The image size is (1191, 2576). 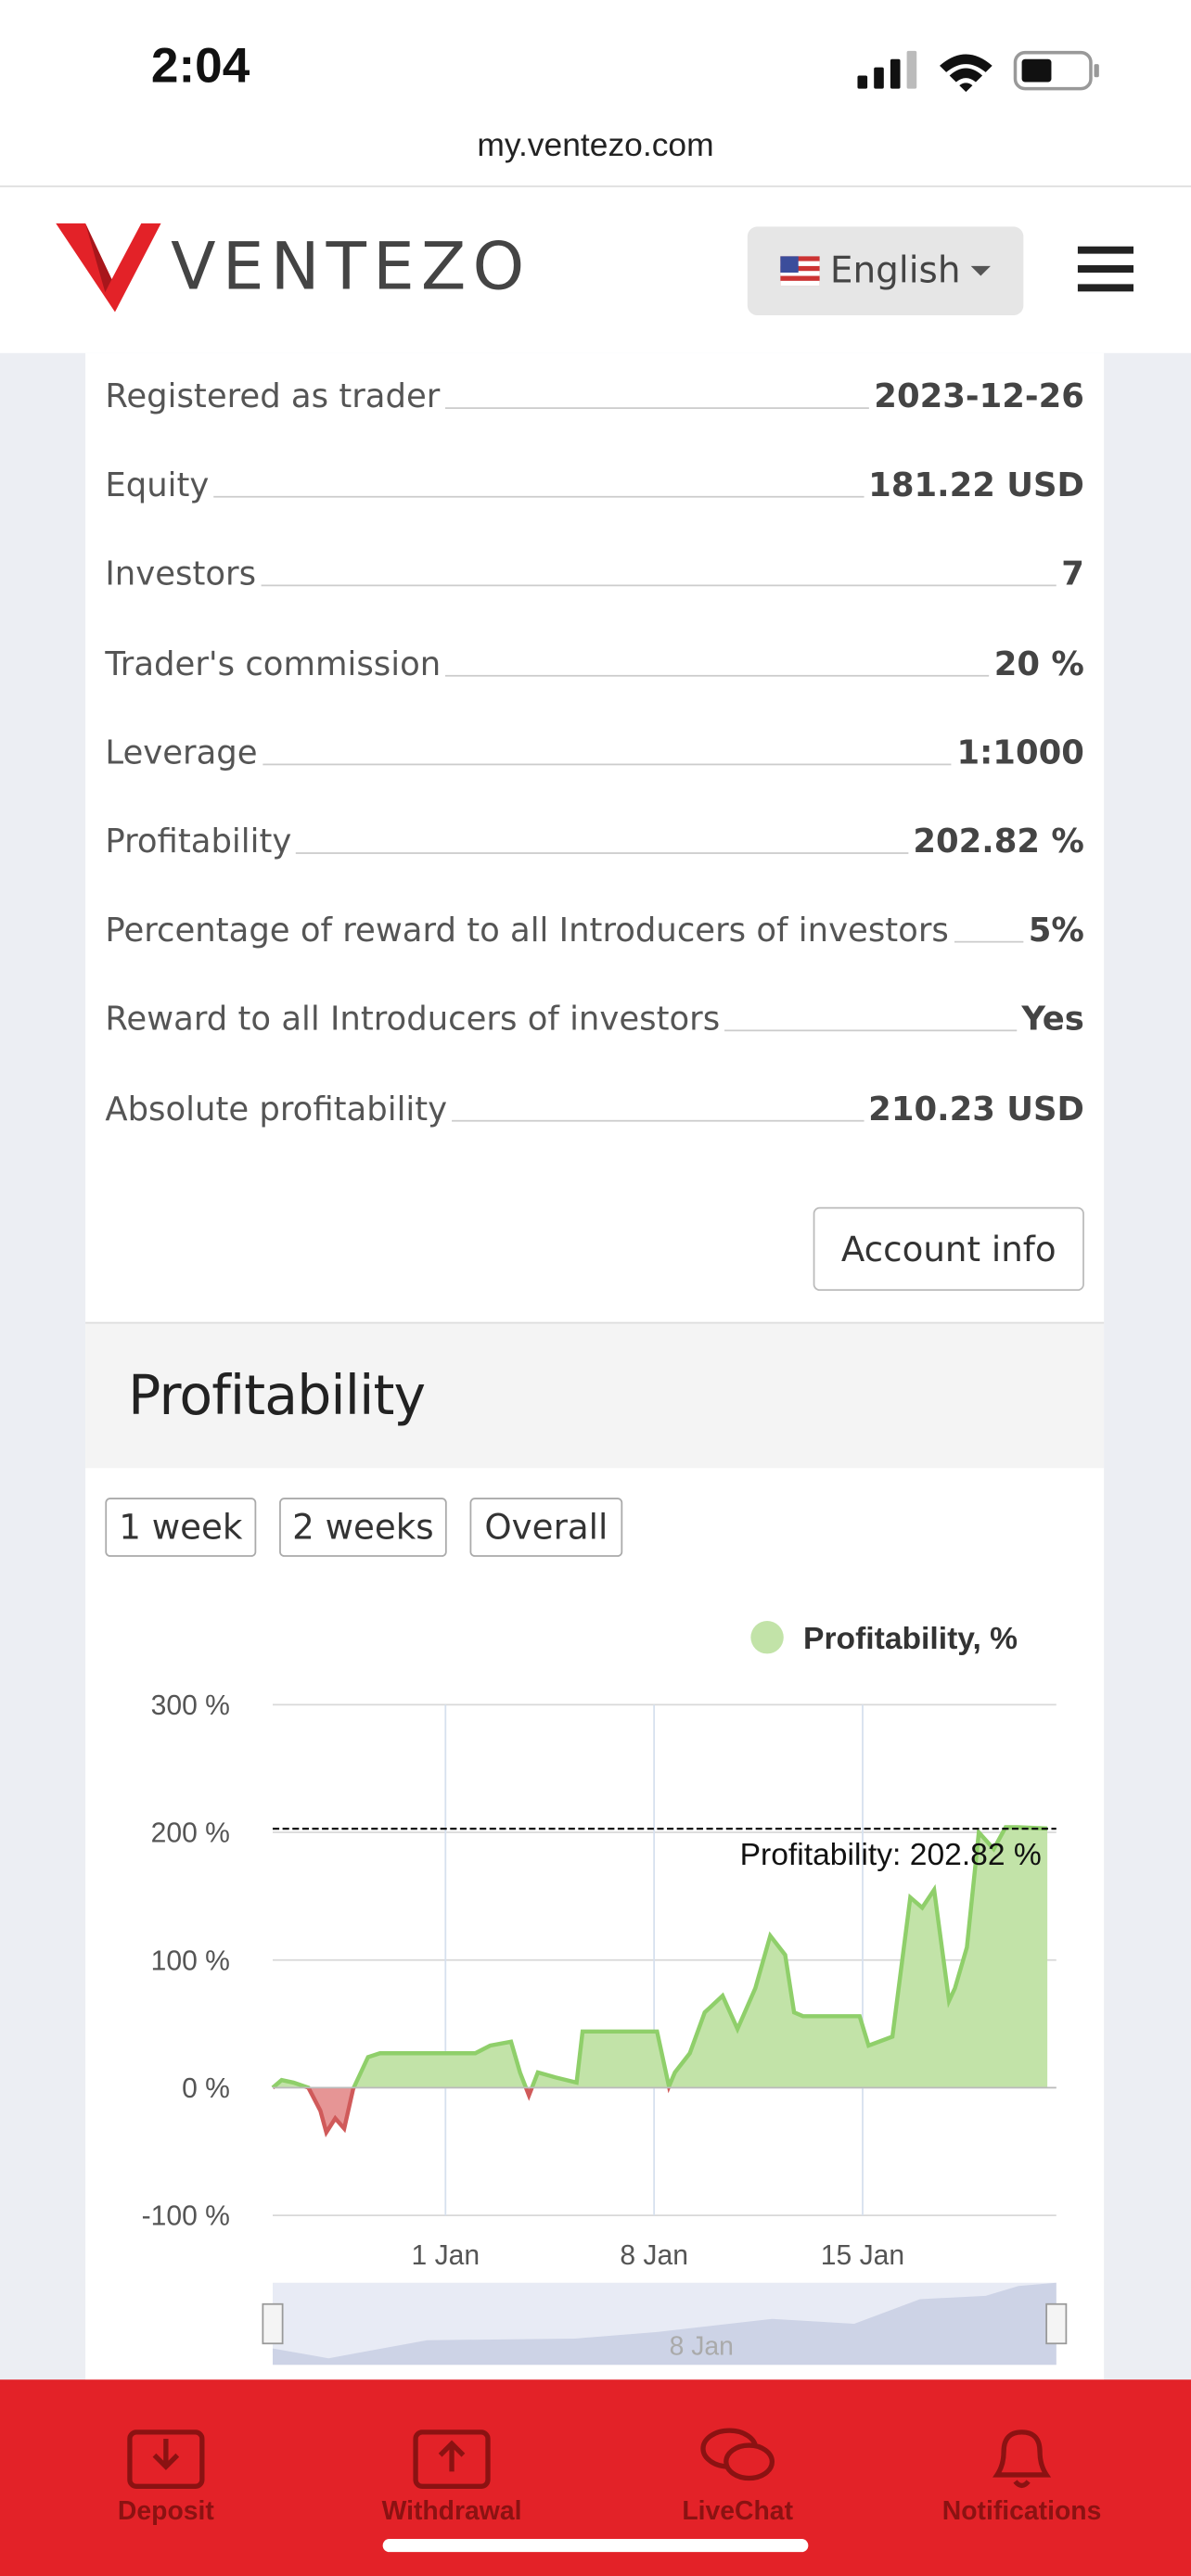 What do you see at coordinates (190, 1706) in the screenshot?
I see `y-tick-label: 300 %` at bounding box center [190, 1706].